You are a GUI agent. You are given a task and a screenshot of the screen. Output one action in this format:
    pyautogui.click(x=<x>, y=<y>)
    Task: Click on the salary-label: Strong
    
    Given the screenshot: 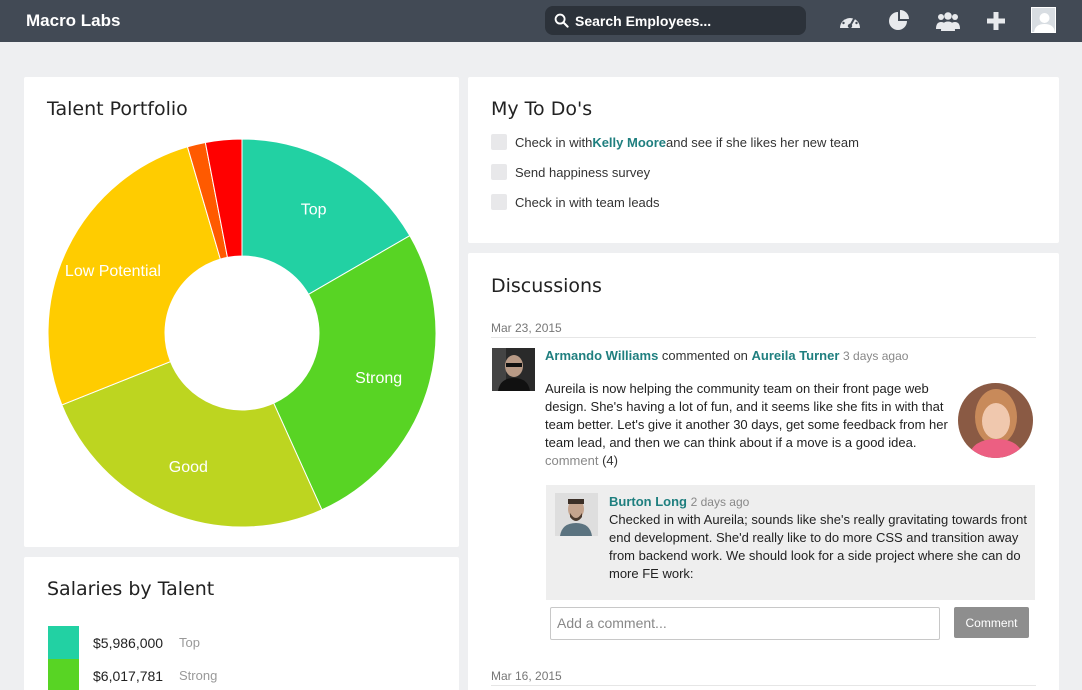 What is the action you would take?
    pyautogui.click(x=198, y=675)
    